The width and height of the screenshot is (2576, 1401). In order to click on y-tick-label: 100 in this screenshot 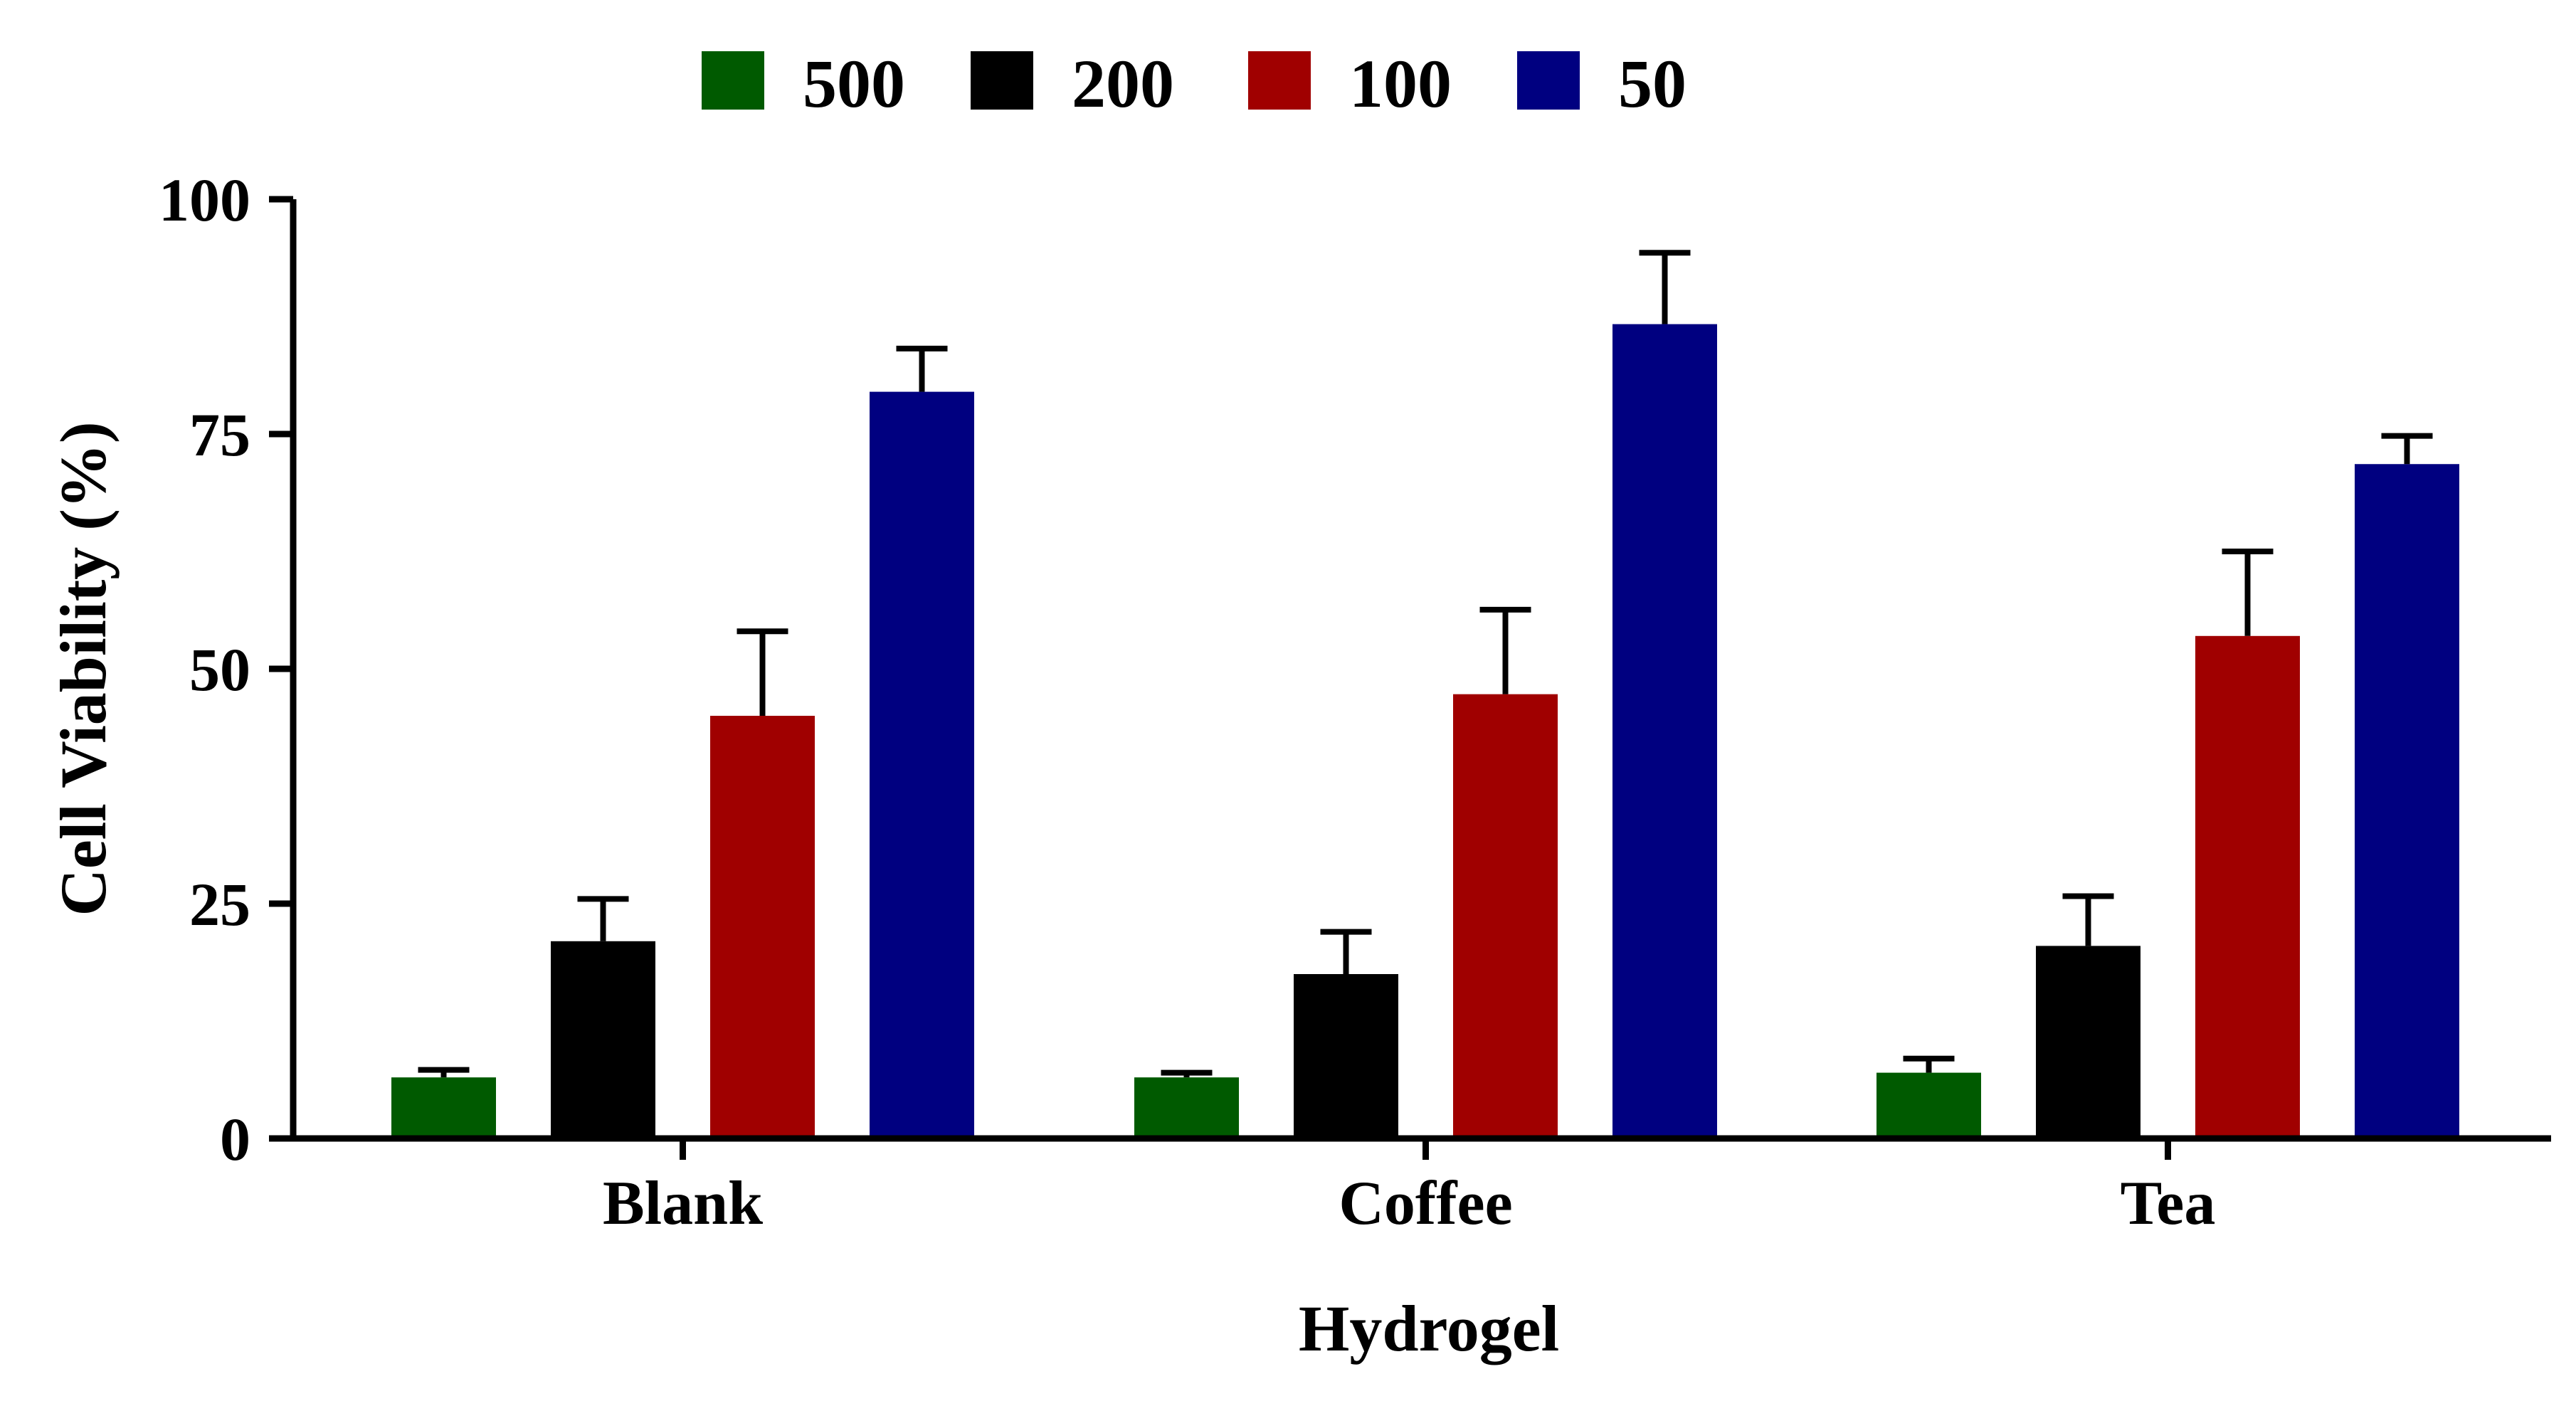, I will do `click(204, 200)`.